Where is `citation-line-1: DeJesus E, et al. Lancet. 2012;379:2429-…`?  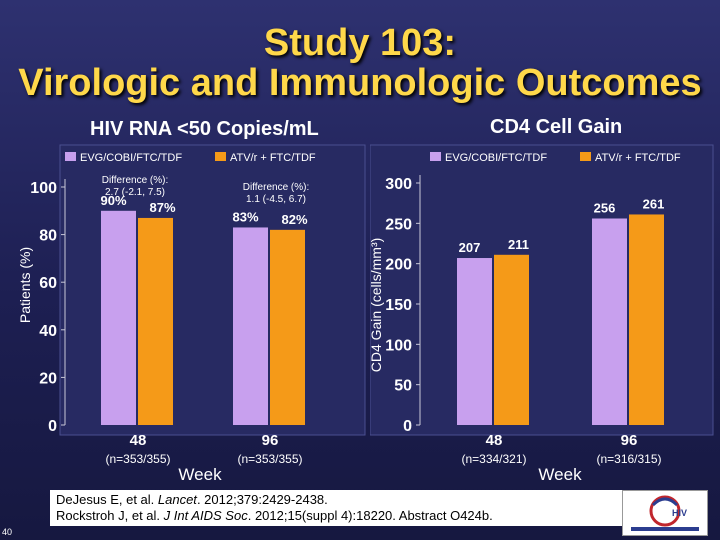 citation-line-1: DeJesus E, et al. Lancet. 2012;379:2429-… is located at coordinates (192, 499).